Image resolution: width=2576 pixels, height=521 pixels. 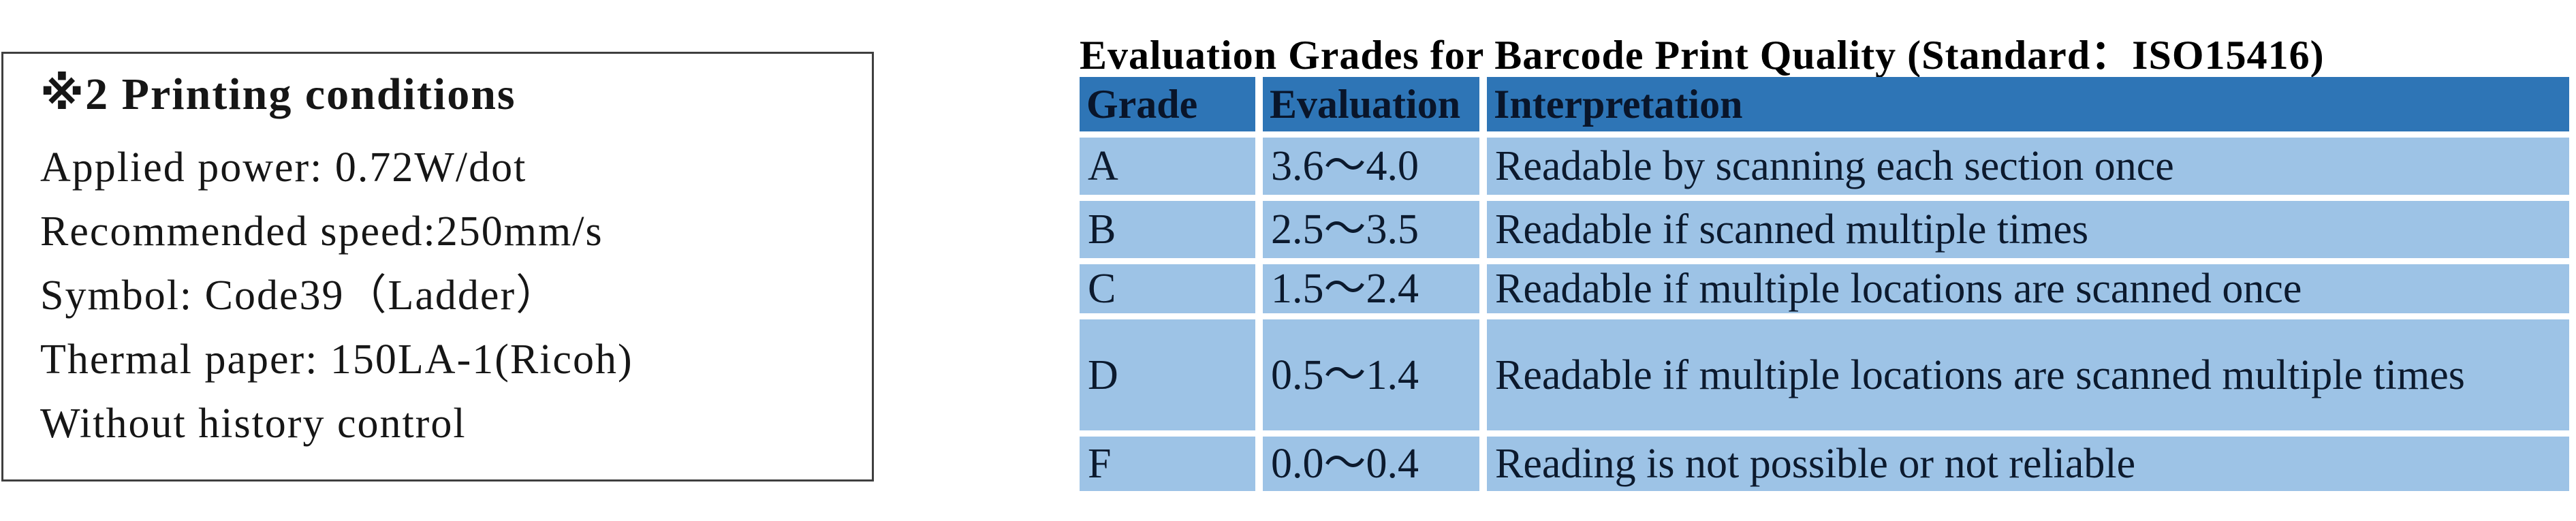 What do you see at coordinates (1834, 166) in the screenshot?
I see `interpretation-text-a: Readable by scanning each section once` at bounding box center [1834, 166].